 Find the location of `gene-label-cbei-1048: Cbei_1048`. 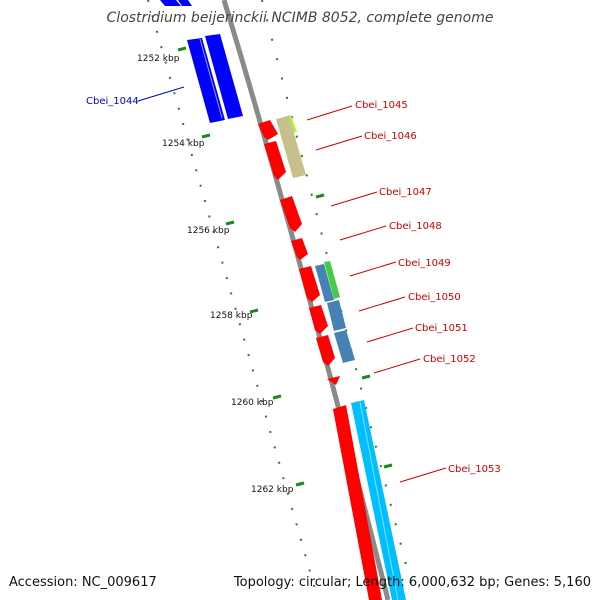

gene-label-cbei-1048: Cbei_1048 is located at coordinates (415, 226).